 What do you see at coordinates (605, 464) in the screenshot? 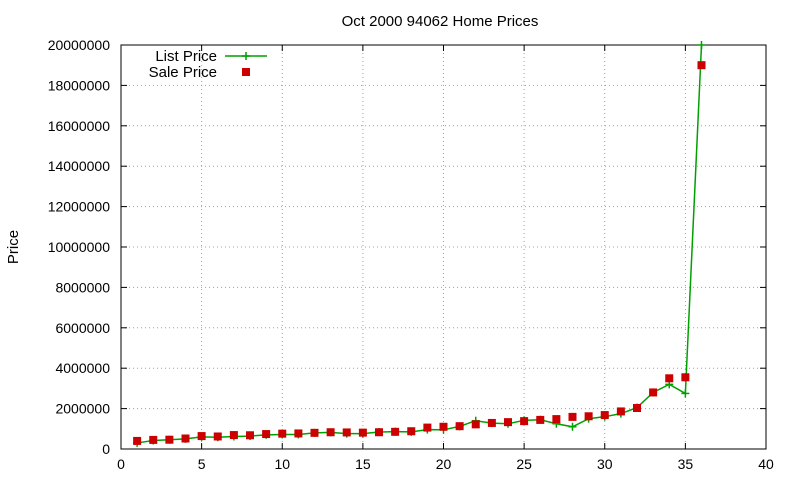
I see `x-tick-label: 30` at bounding box center [605, 464].